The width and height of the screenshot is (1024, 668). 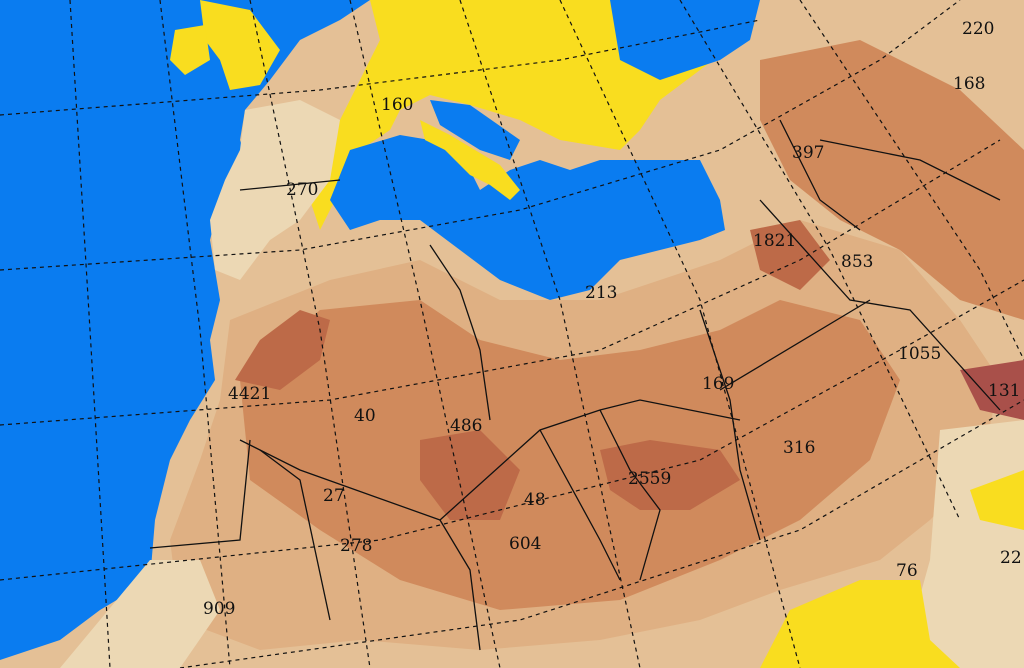 I want to click on yemen-peak, so click(x=992, y=390).